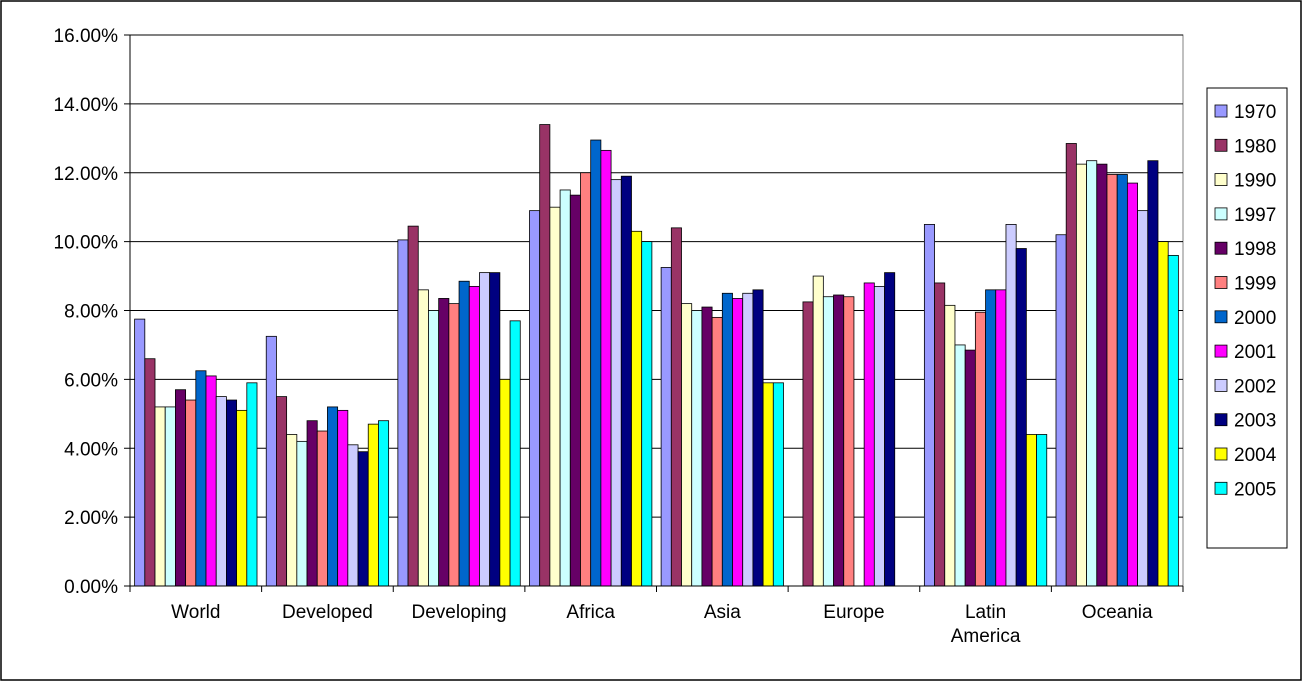 Image resolution: width=1303 pixels, height=682 pixels. What do you see at coordinates (606, 368) in the screenshot?
I see `bar-2001-africa` at bounding box center [606, 368].